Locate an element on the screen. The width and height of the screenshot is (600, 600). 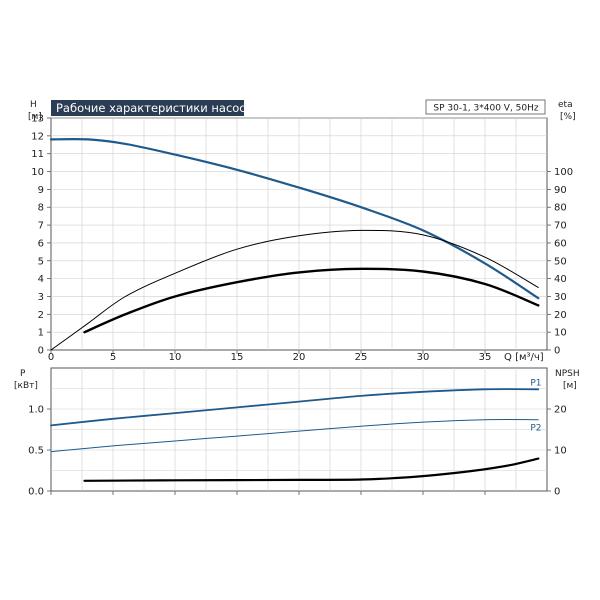
eta-tick-label: 70 is located at coordinates (560, 226).